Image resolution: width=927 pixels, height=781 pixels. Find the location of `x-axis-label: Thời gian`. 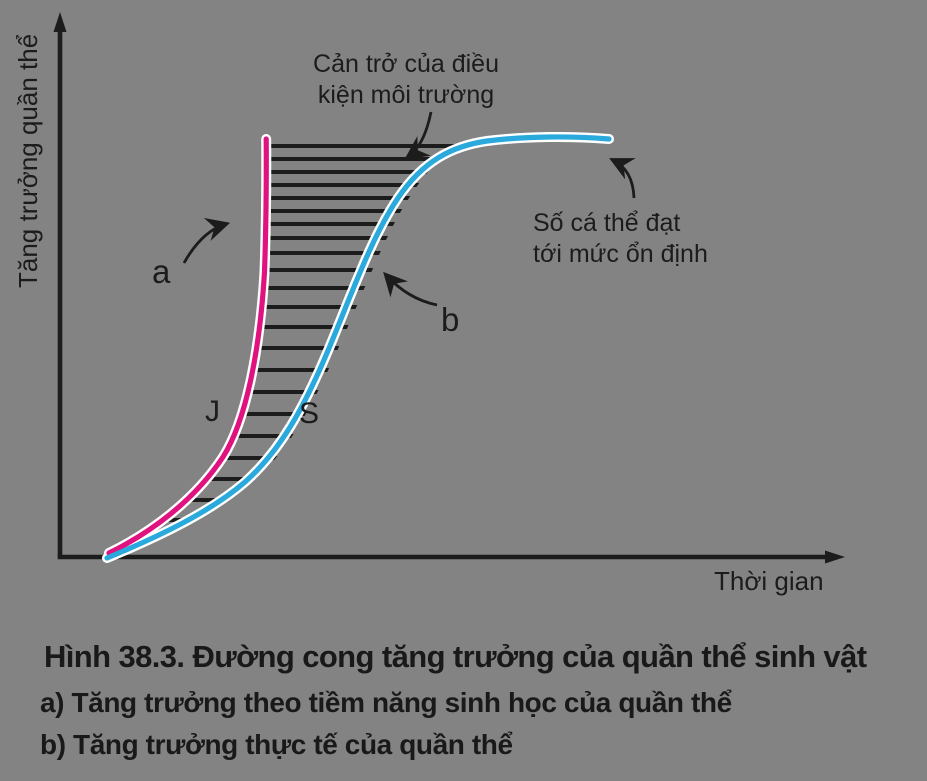

x-axis-label: Thời gian is located at coordinates (769, 581).